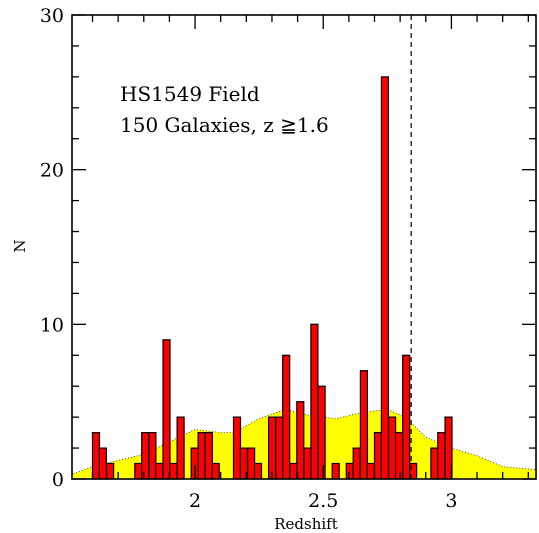 This screenshot has height=533, width=539. I want to click on y-tick-label: 10, so click(52, 325).